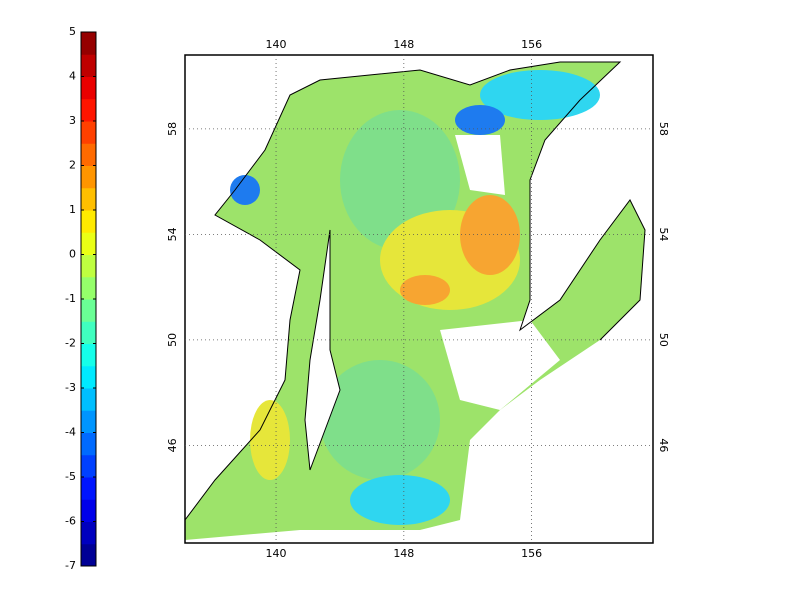 The image size is (800, 600). I want to click on colorbar-tick-label: 3, so click(72, 120).